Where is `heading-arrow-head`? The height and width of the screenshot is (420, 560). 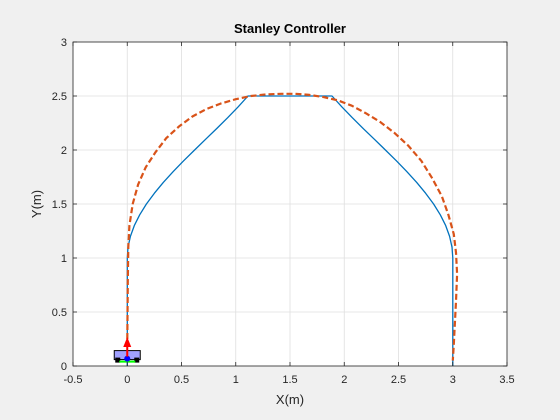
heading-arrow-head is located at coordinates (127, 342).